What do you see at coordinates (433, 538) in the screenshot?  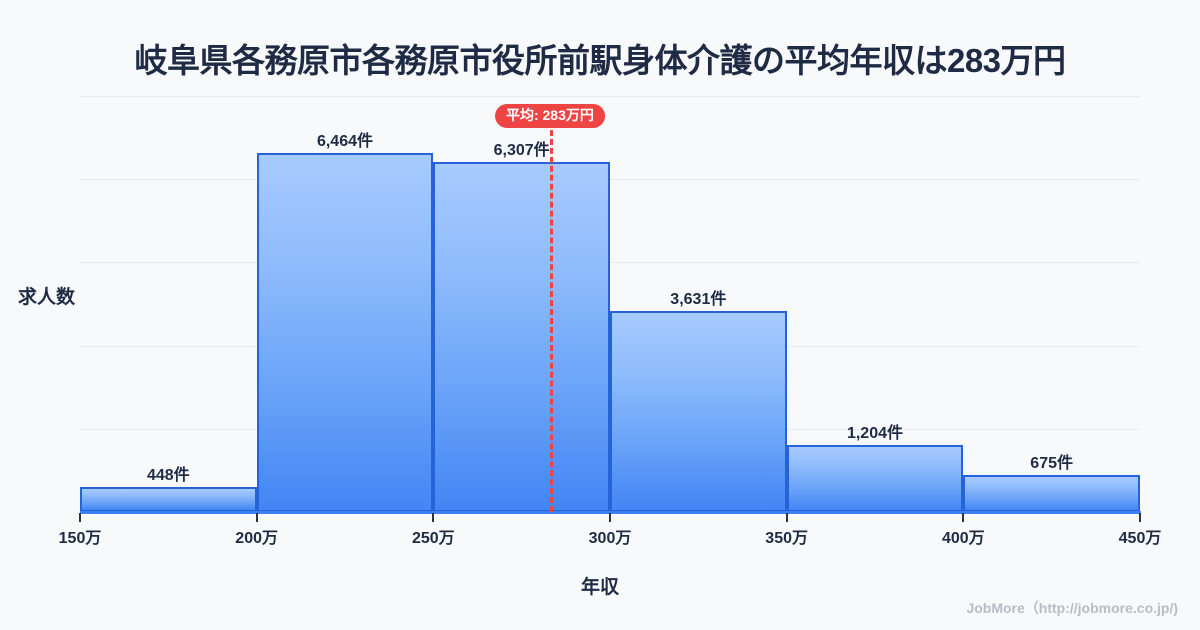 I see `x-axis-tick-label: 250万` at bounding box center [433, 538].